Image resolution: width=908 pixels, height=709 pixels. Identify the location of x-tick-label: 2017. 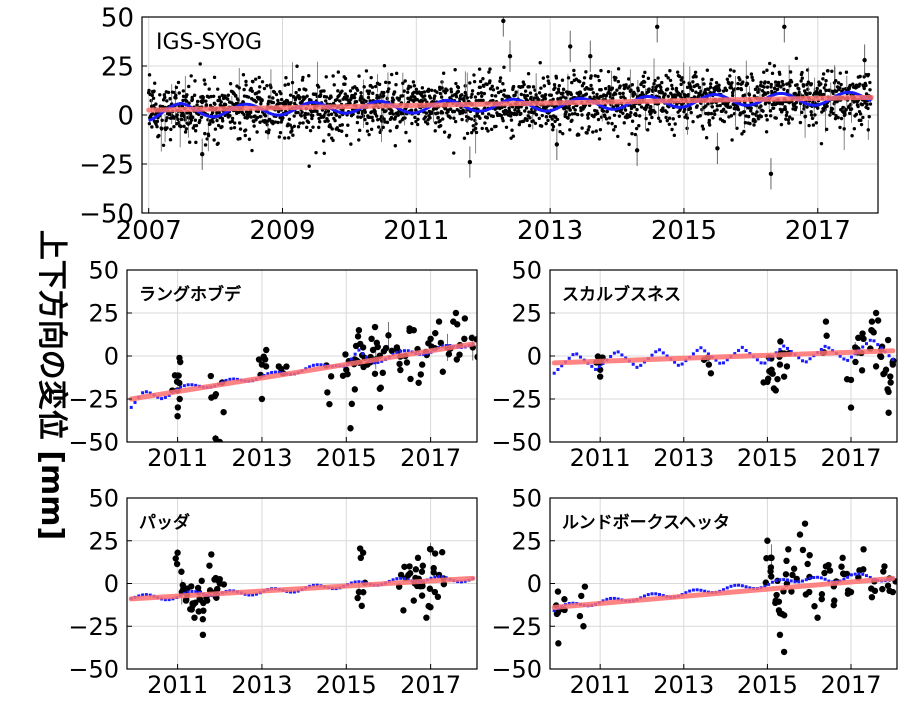
(850, 458).